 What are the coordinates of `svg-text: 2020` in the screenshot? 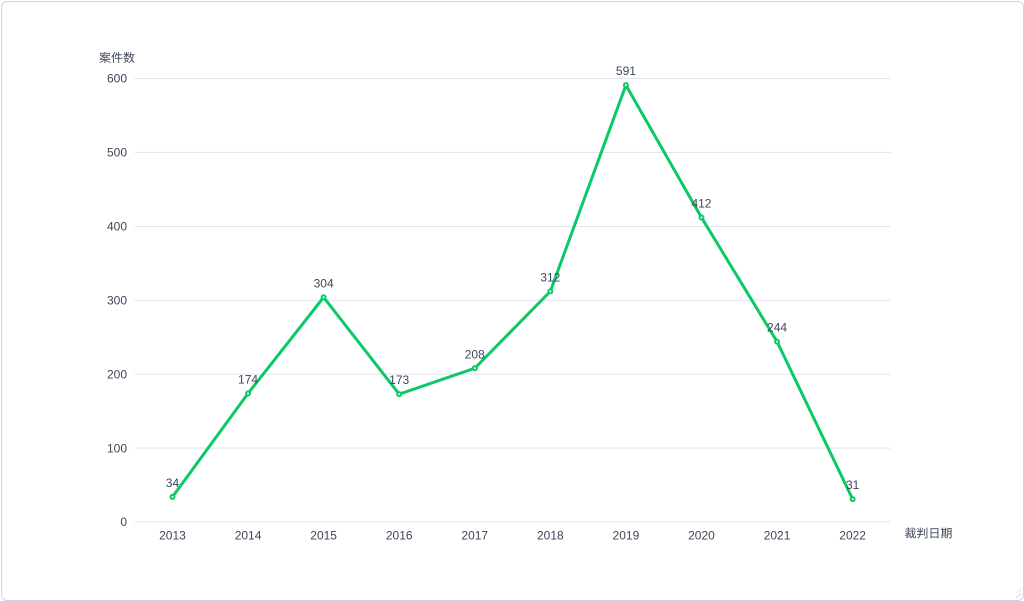 It's located at (701, 536).